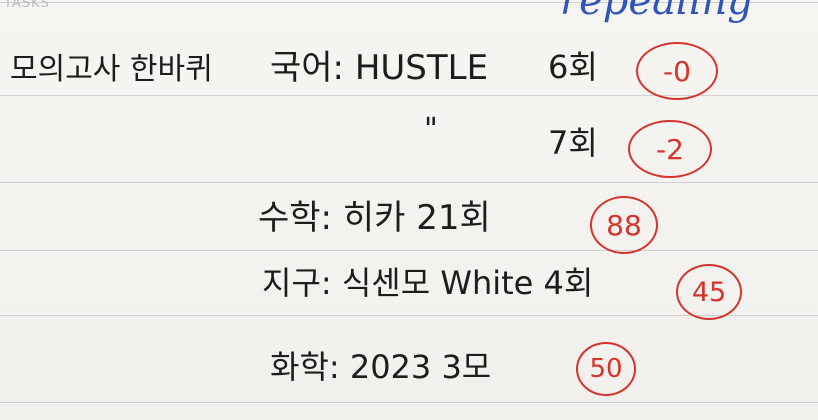  Describe the element at coordinates (670, 149) in the screenshot. I see `score-circle: -2` at that location.